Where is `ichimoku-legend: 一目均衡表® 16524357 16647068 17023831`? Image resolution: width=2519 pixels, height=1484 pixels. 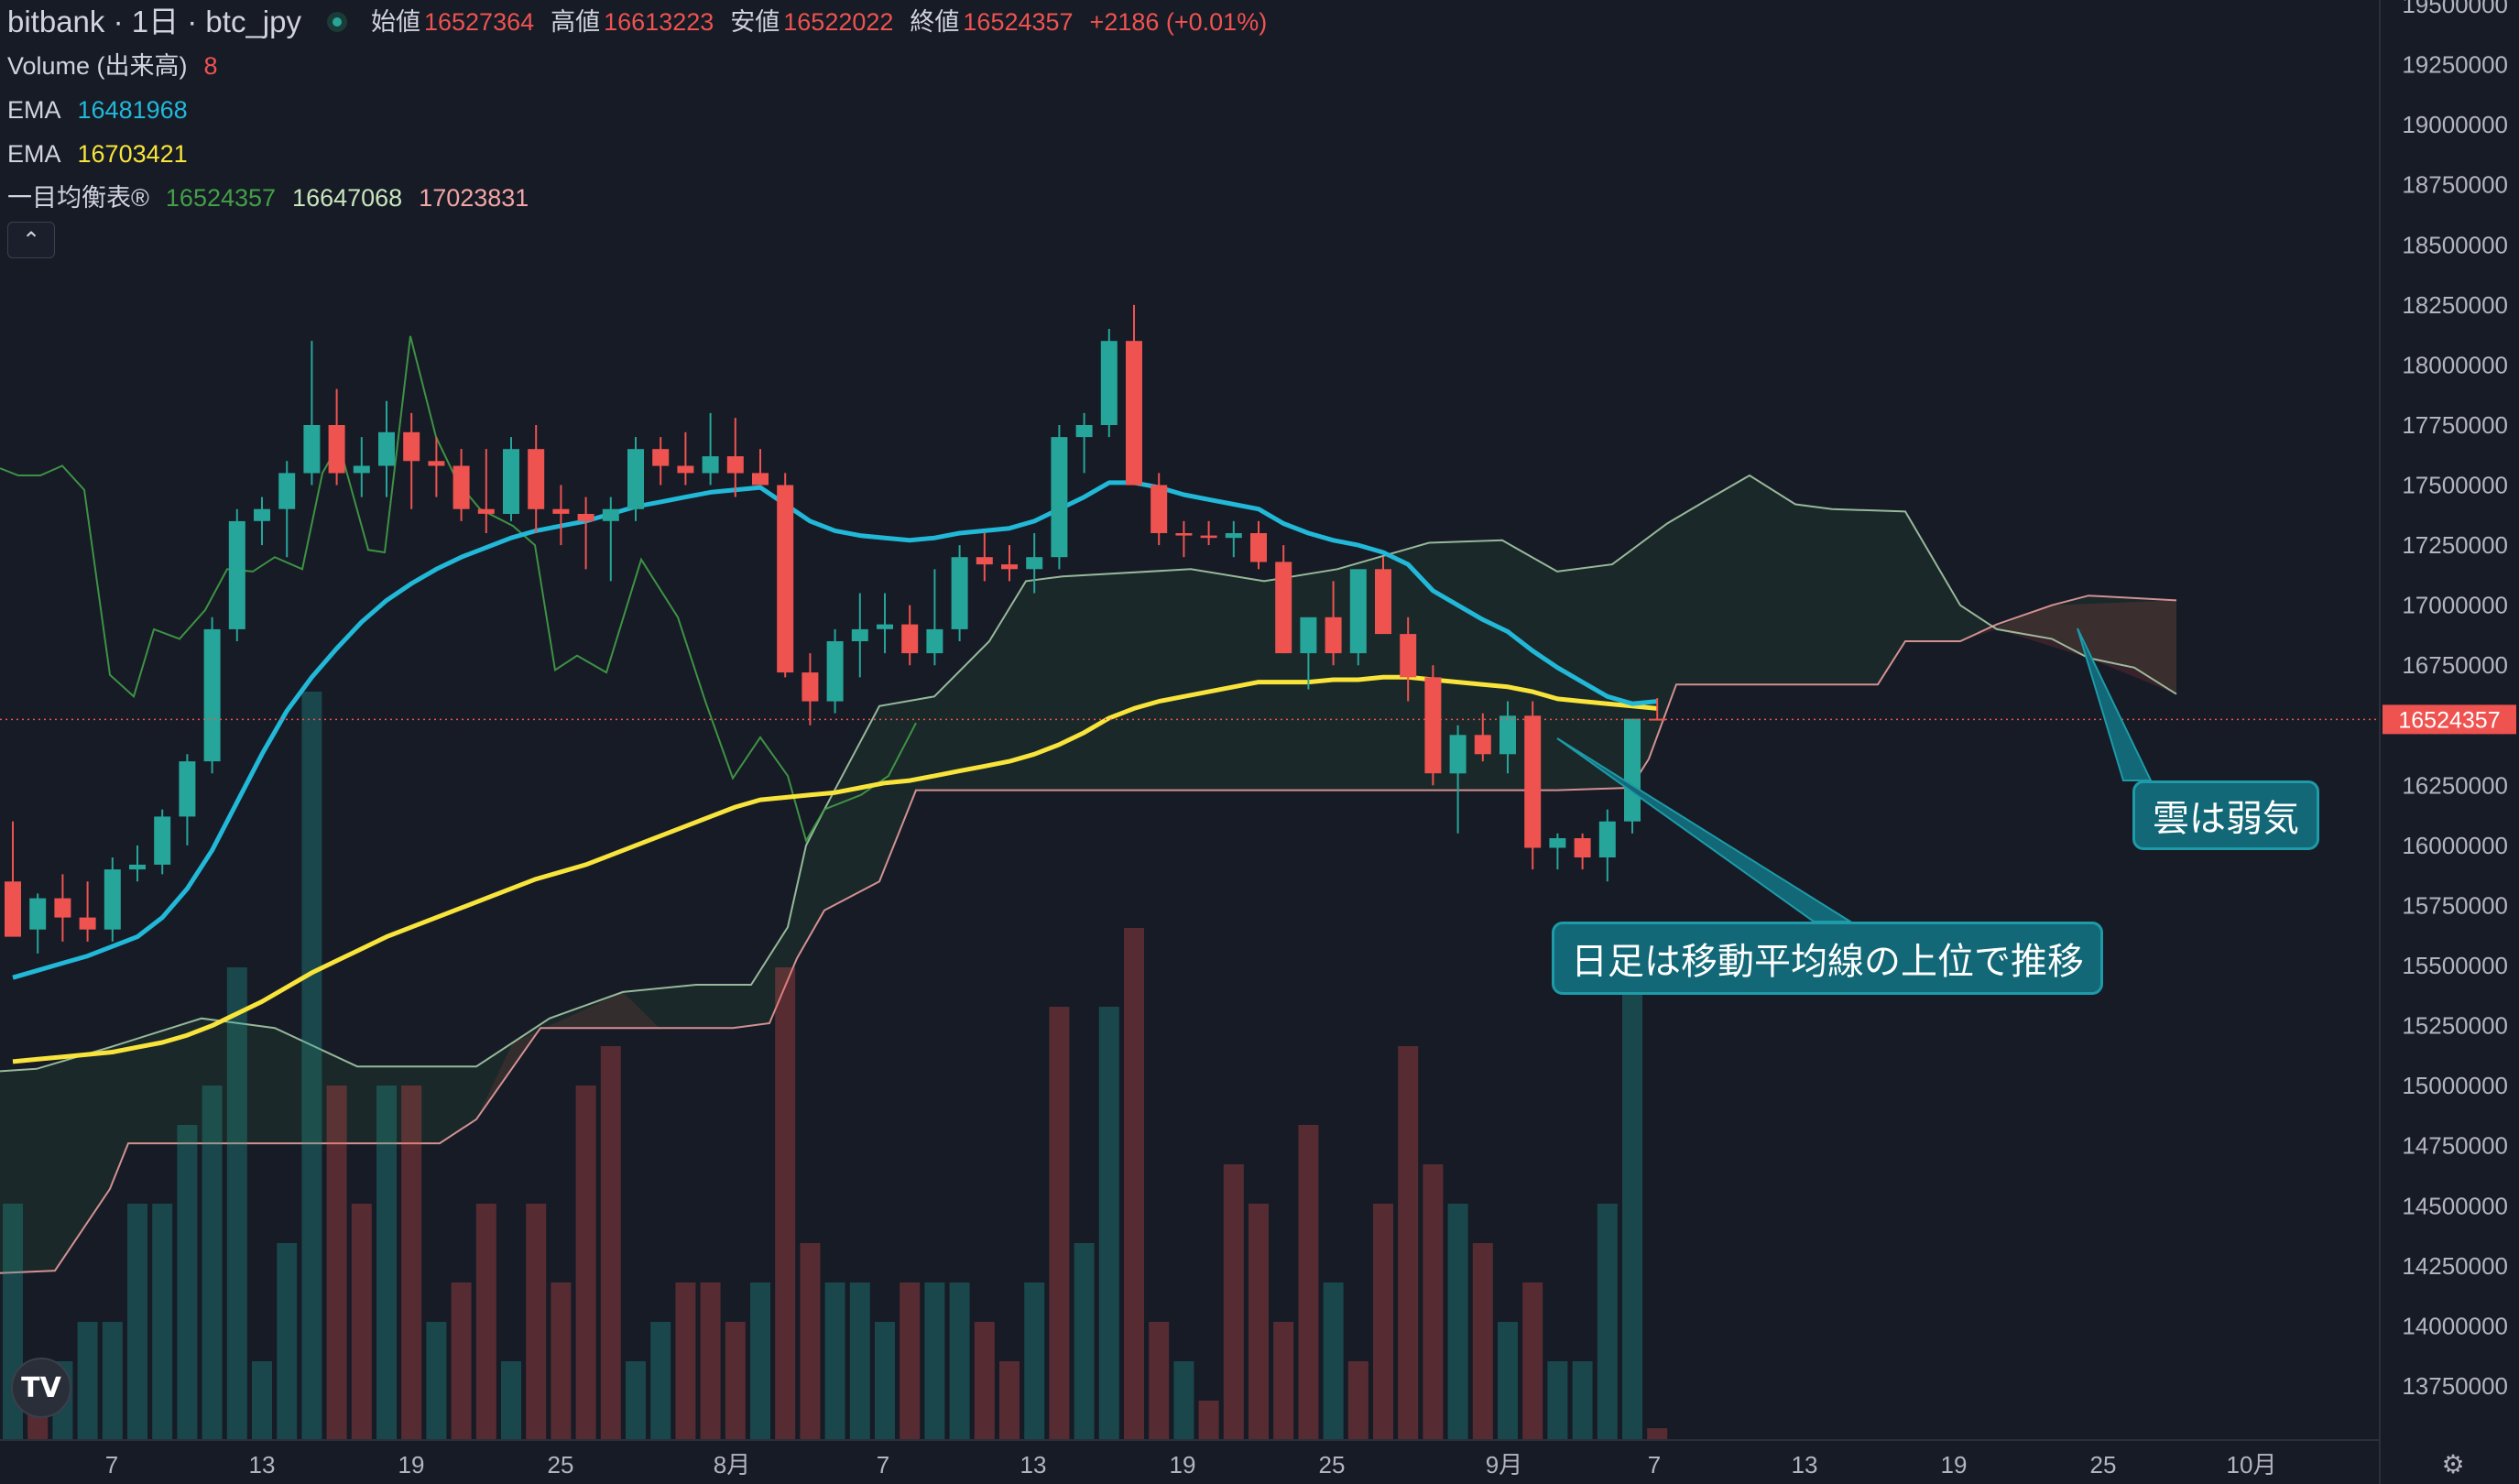
ichimoku-legend: 一目均衡表® 16524357 16647068 17023831 is located at coordinates (634, 198).